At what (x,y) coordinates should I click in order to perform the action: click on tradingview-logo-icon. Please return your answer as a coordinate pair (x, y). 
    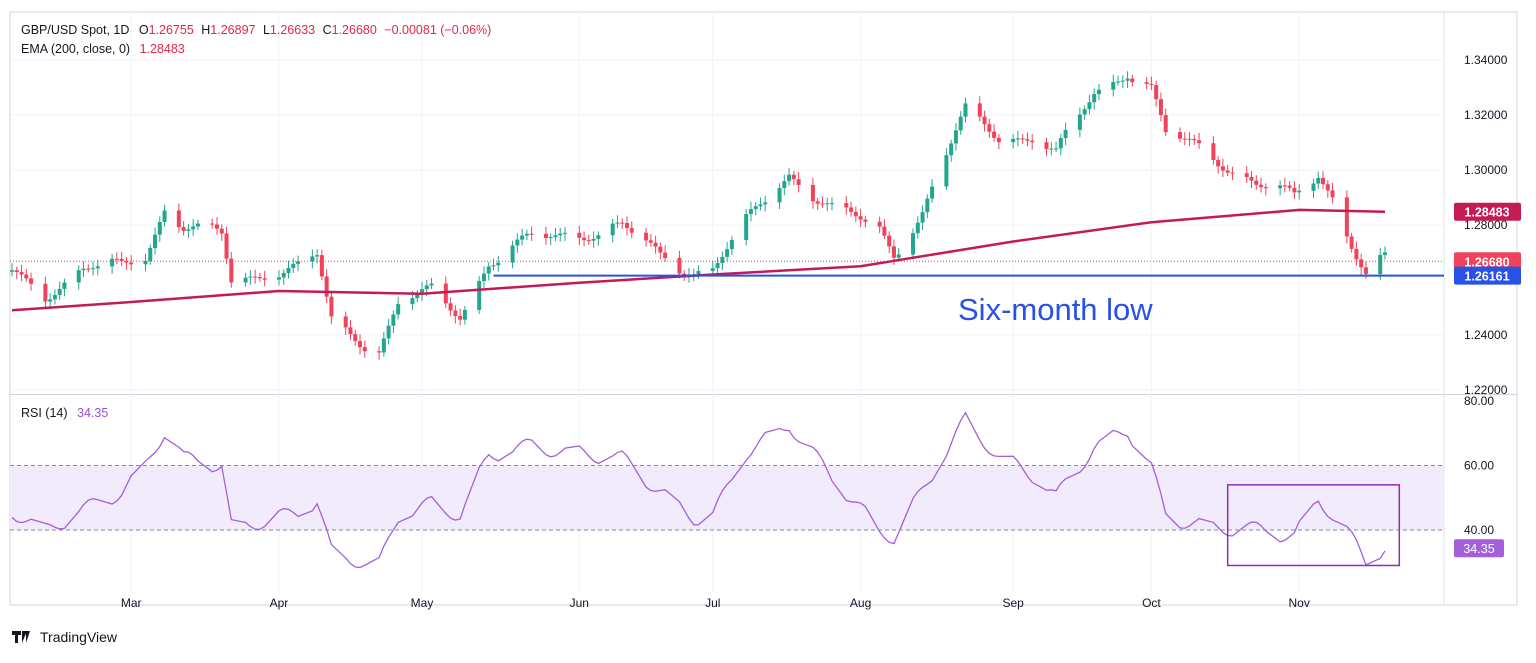
    Looking at the image, I should click on (21, 637).